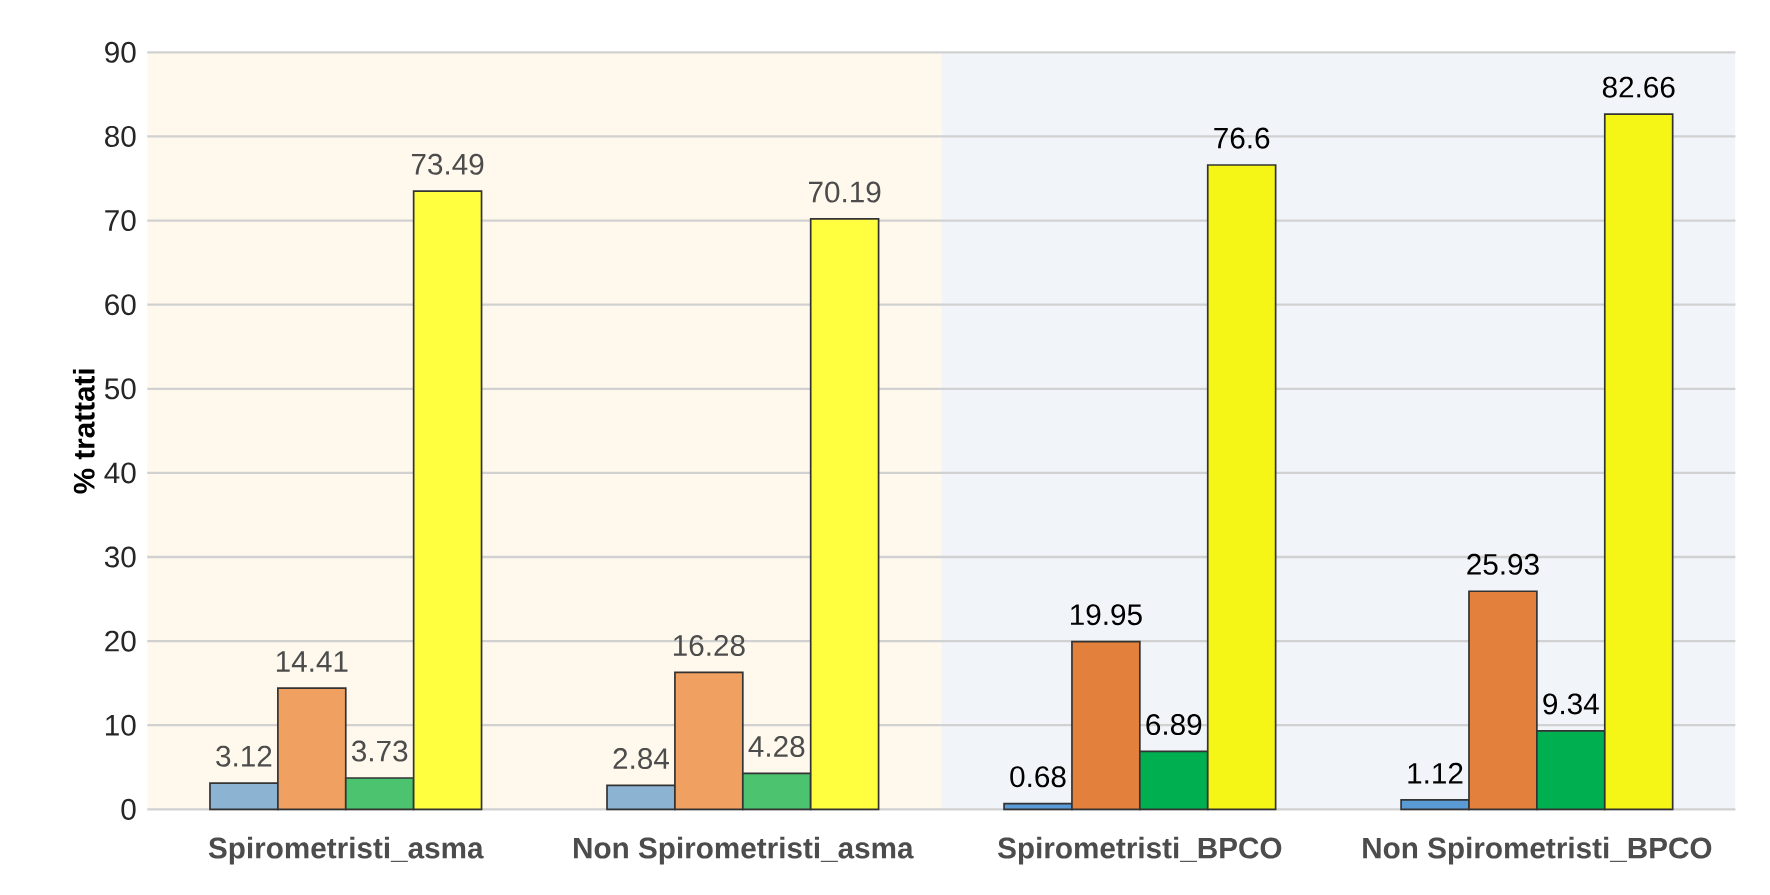 The image size is (1770, 895). What do you see at coordinates (312, 661) in the screenshot?
I see `data-label: 14.41` at bounding box center [312, 661].